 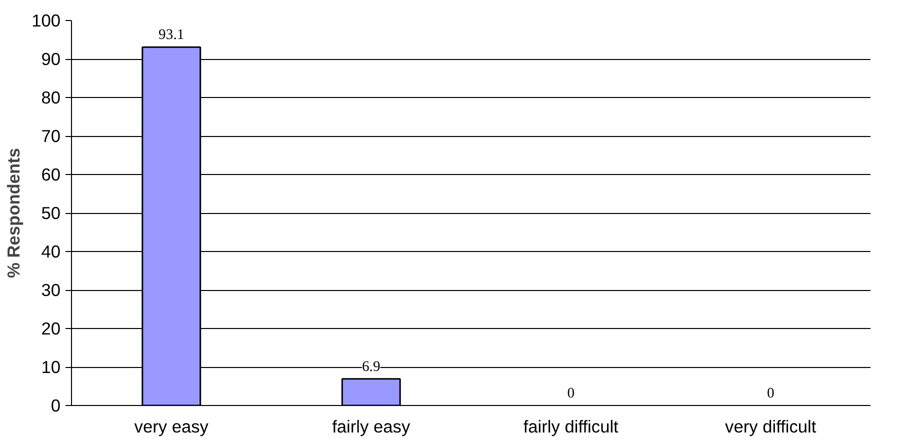 I want to click on y-tick-label: 90, so click(x=51, y=59).